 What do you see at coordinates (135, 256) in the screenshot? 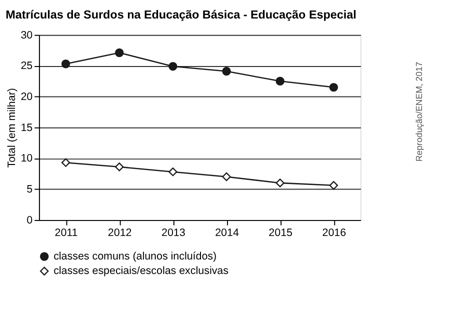
I see `legend-label: classes comuns (alunos incluídos)` at bounding box center [135, 256].